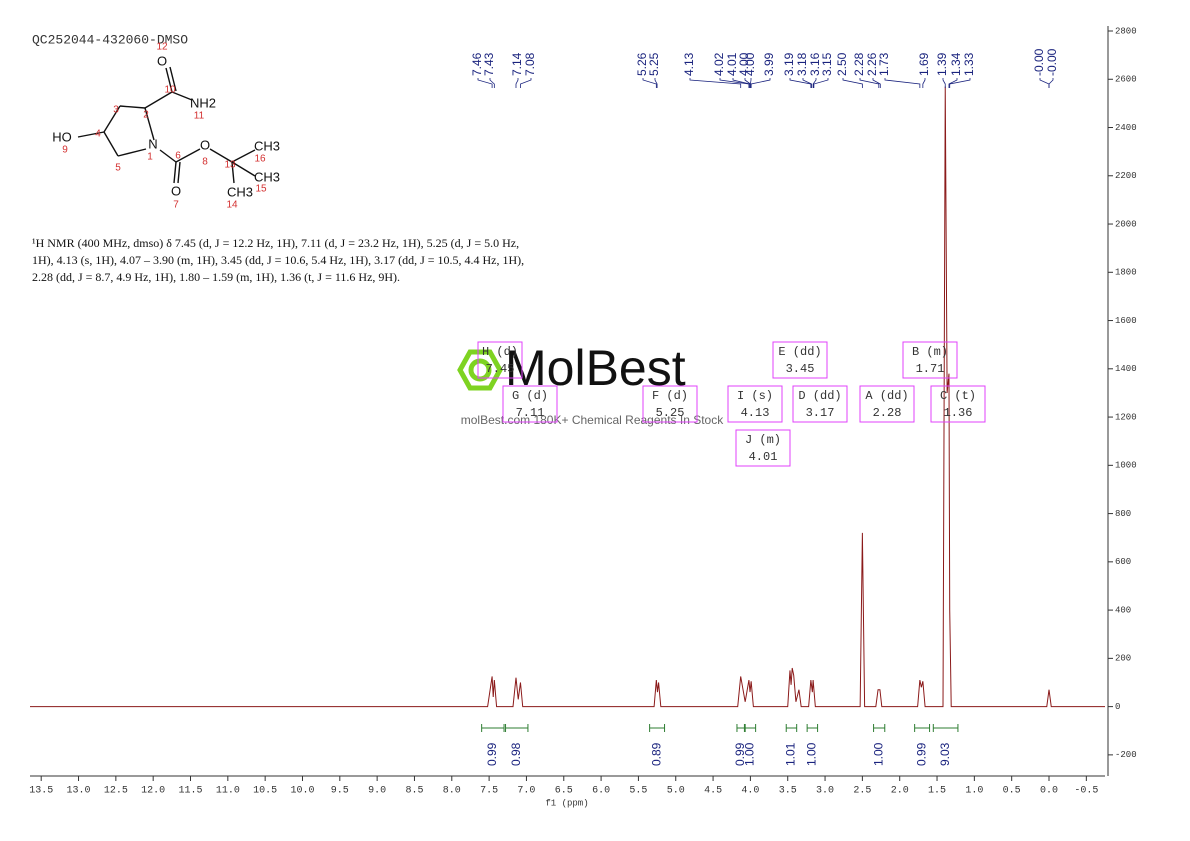 This screenshot has height=841, width=1190. I want to click on atom-number: 6, so click(178, 156).